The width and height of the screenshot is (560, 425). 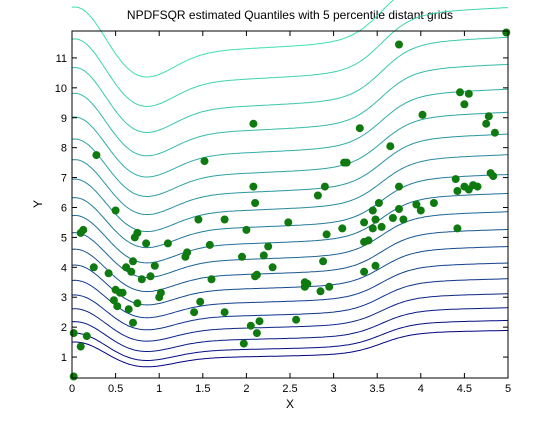 I want to click on y-tick-label: 4, so click(x=64, y=268).